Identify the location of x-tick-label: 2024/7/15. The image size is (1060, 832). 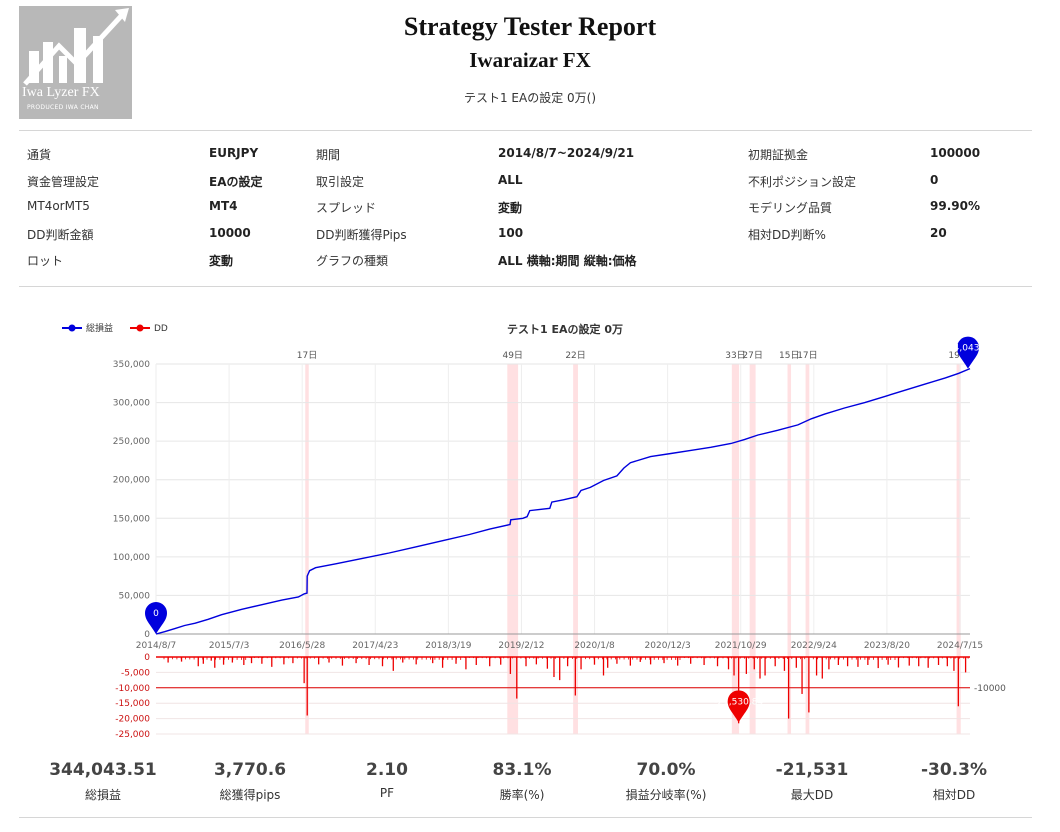
(960, 646).